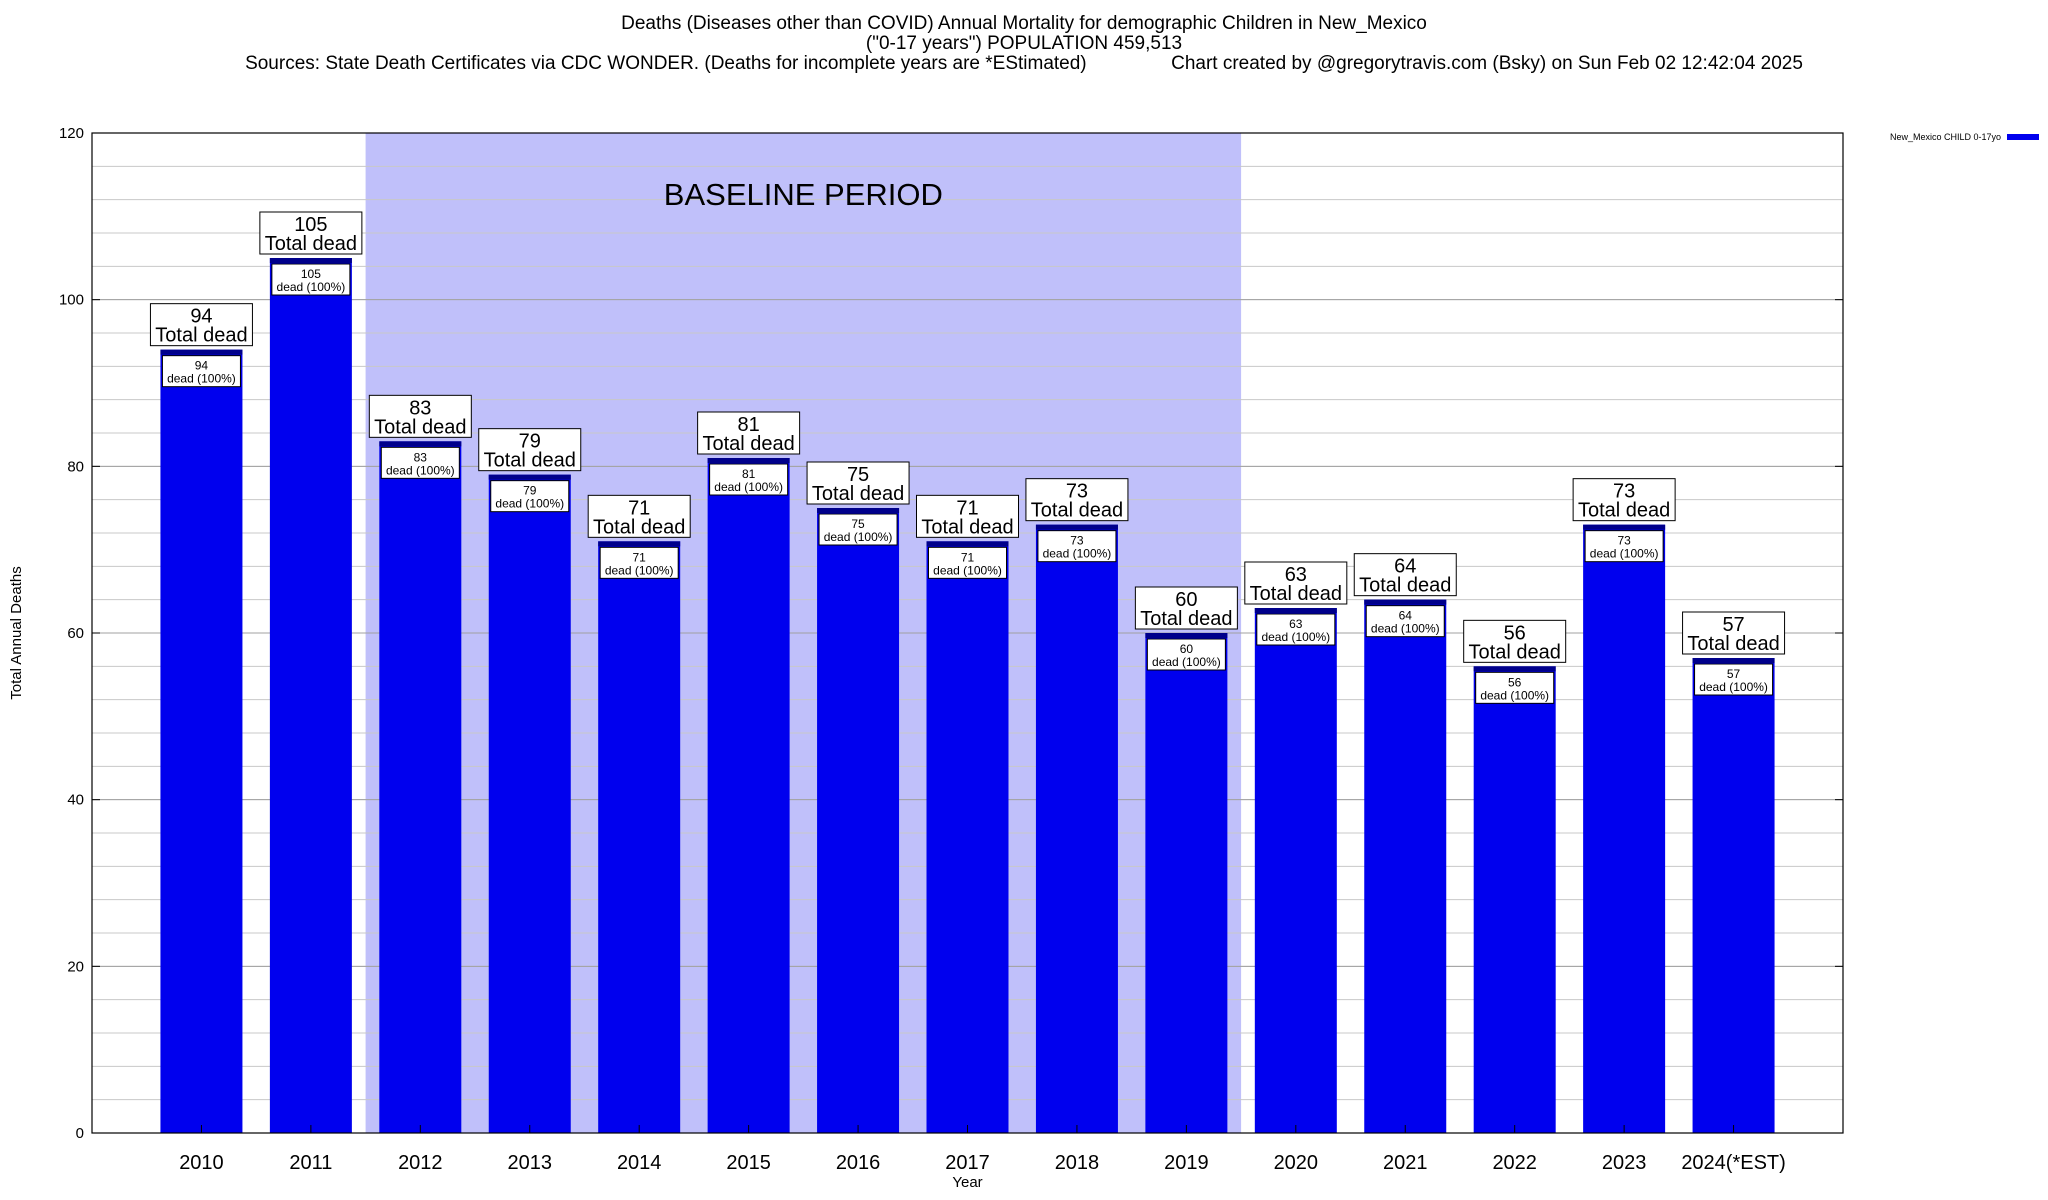  Describe the element at coordinates (858, 524) in the screenshot. I see `bar-inner-value: 75` at that location.